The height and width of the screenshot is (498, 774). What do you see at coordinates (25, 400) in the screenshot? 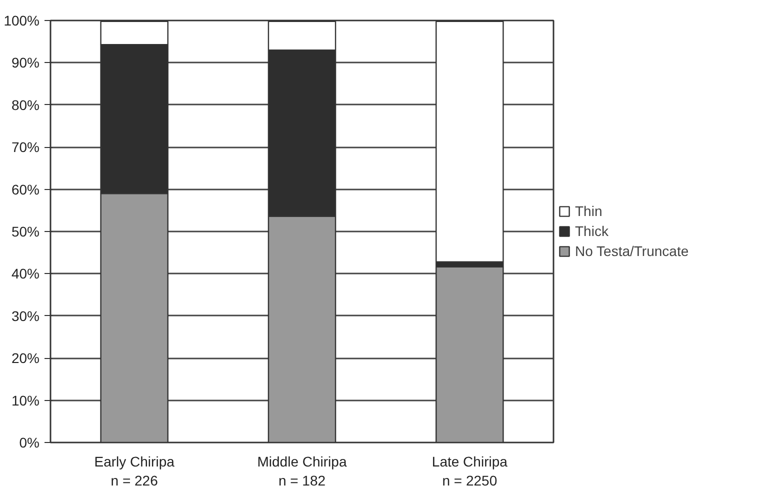
I see `y-tick-label: 10%` at bounding box center [25, 400].